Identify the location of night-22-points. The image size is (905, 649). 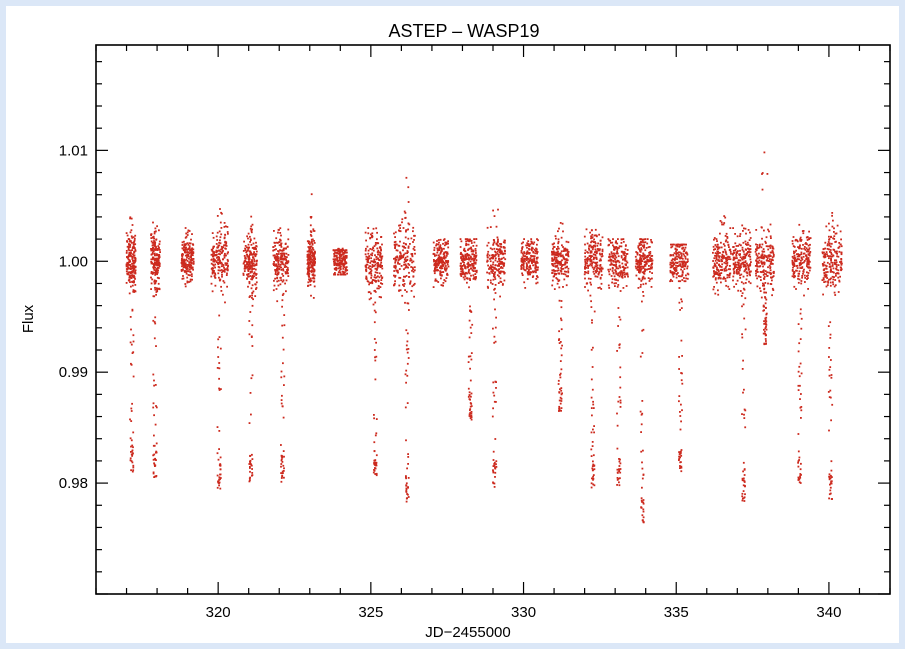
(764, 248).